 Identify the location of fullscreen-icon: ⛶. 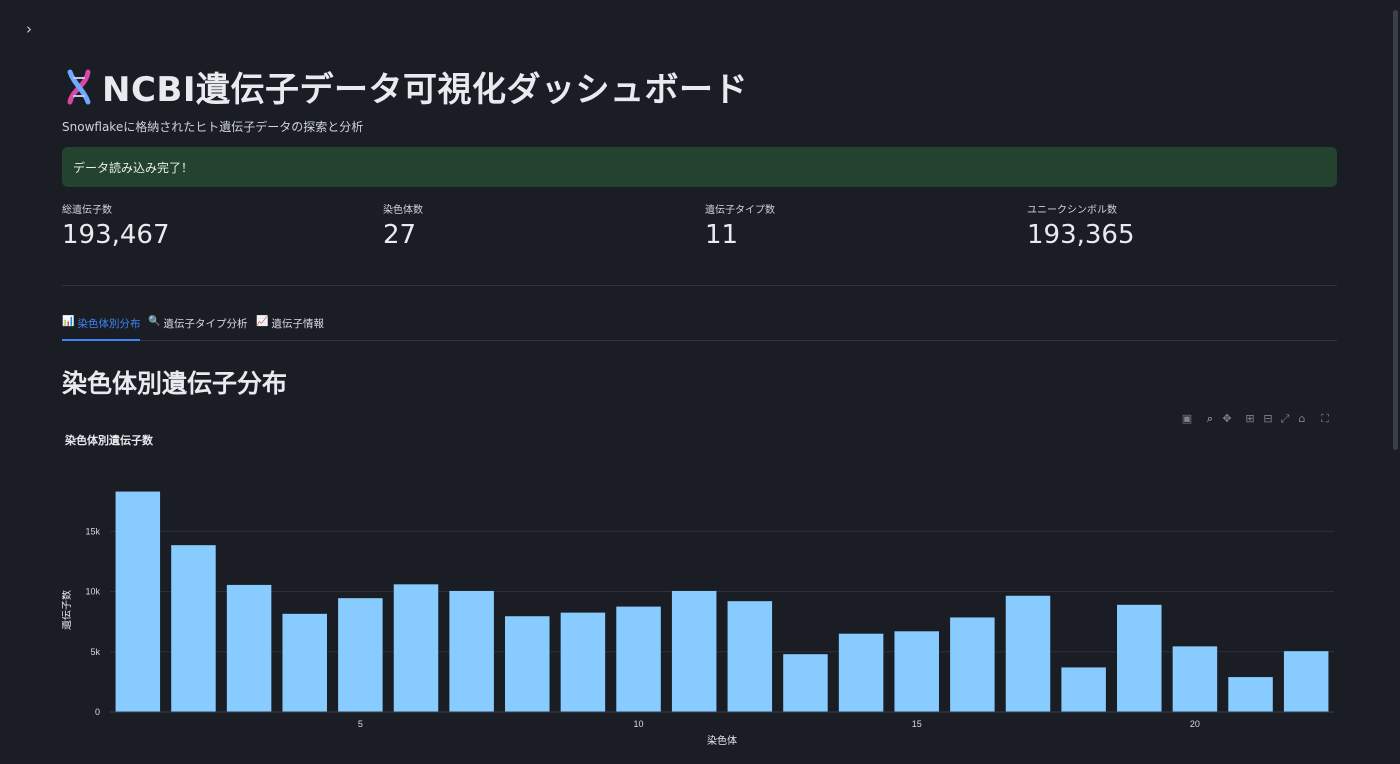
(1325, 418).